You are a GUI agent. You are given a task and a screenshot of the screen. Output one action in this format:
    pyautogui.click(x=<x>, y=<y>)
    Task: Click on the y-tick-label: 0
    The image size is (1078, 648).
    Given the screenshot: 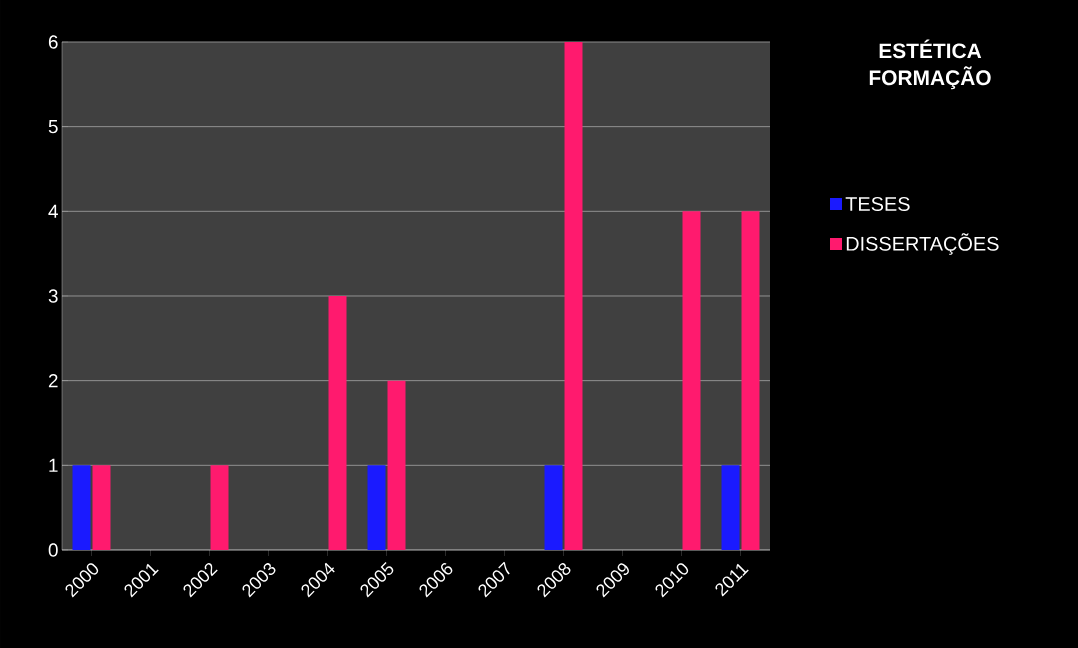 What is the action you would take?
    pyautogui.click(x=53, y=550)
    